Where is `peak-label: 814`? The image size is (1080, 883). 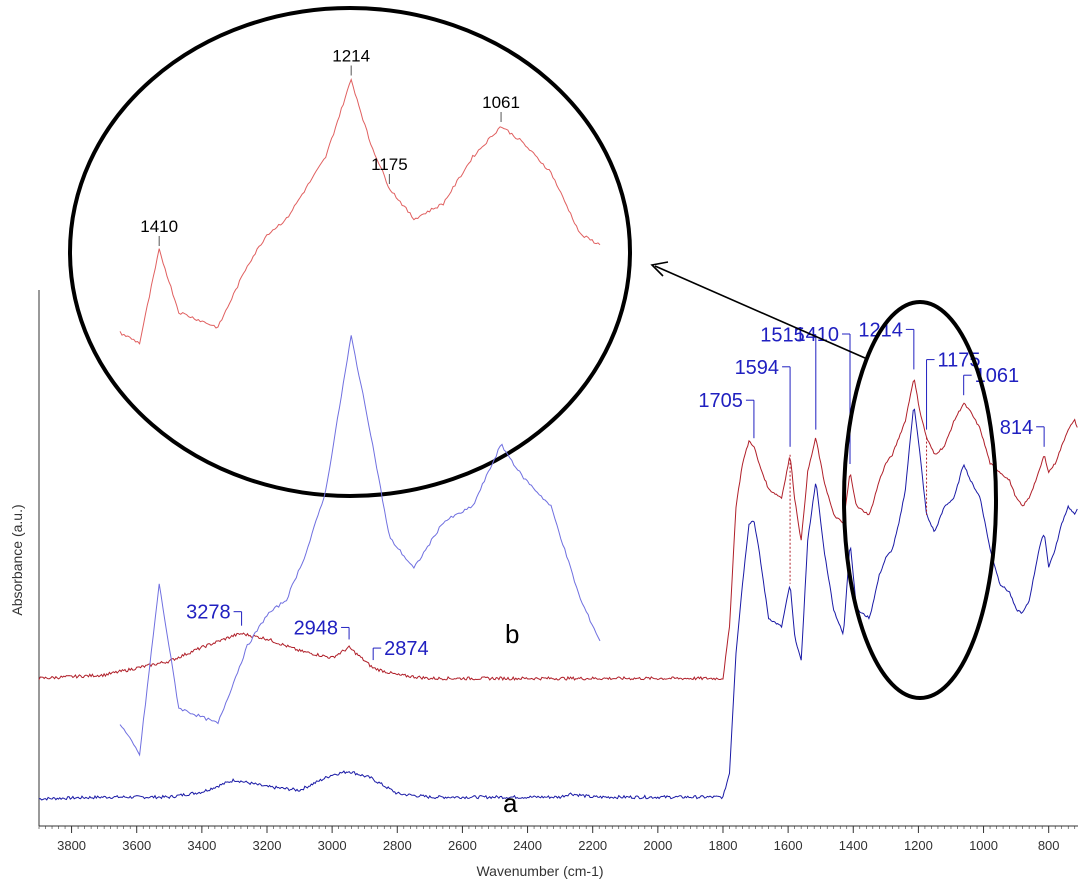
peak-label: 814 is located at coordinates (1016, 428).